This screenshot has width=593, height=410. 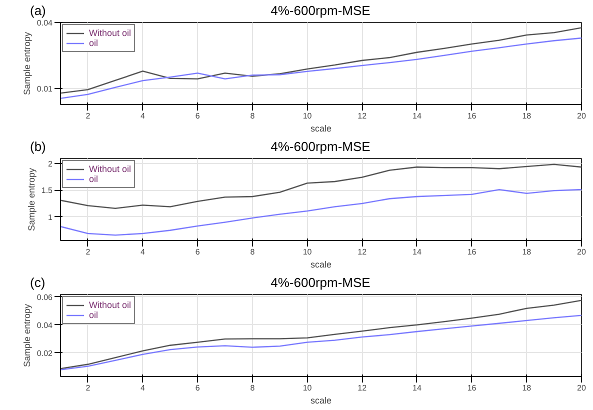 I want to click on y-tick-label: 1, so click(x=51, y=217).